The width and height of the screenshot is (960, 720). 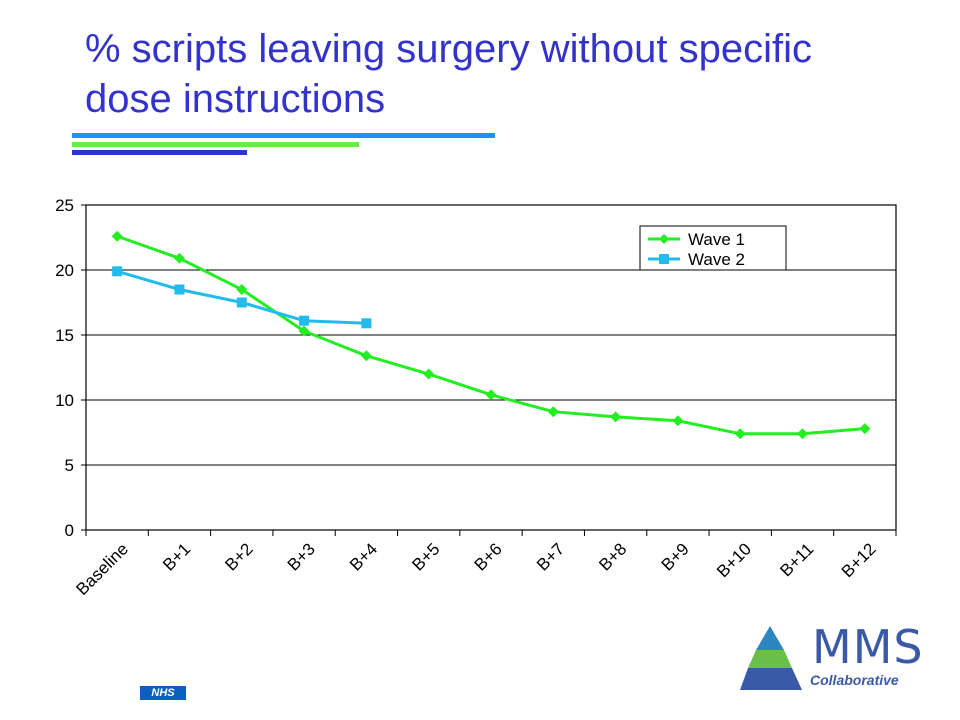 What do you see at coordinates (176, 556) in the screenshot?
I see `x-tick-label: B+1` at bounding box center [176, 556].